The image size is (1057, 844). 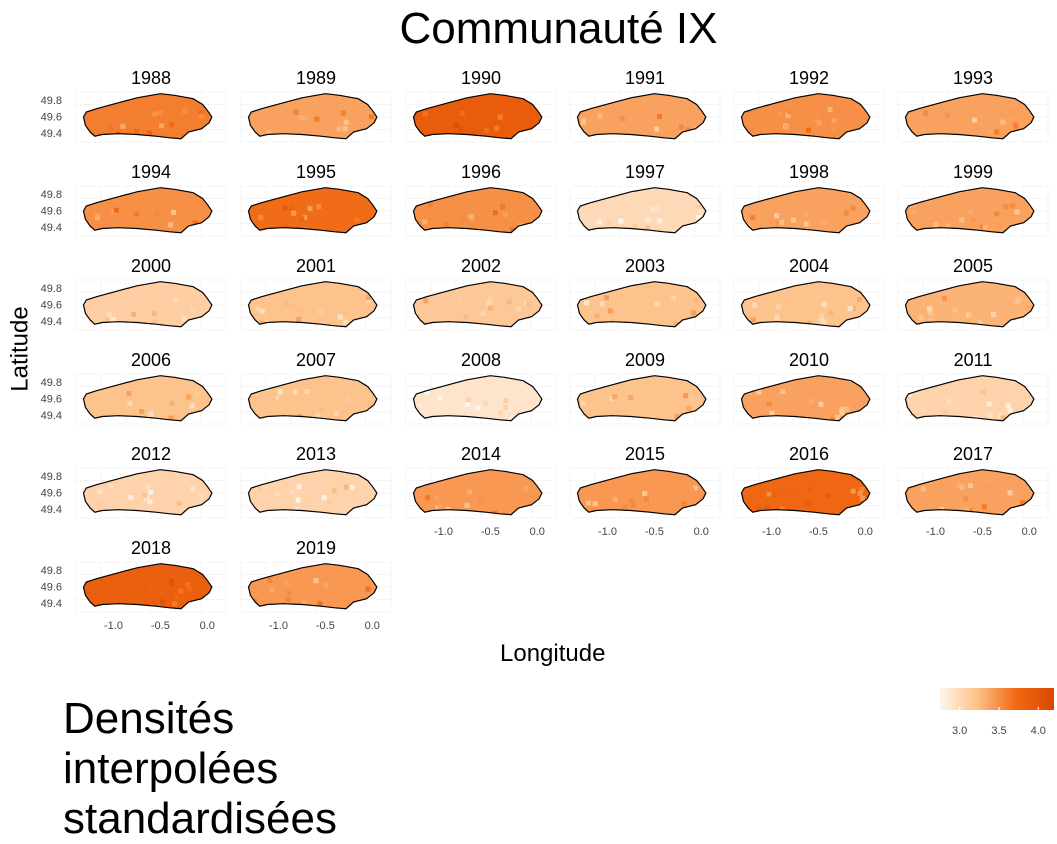 I want to click on facet-title: 2018, so click(x=151, y=548).